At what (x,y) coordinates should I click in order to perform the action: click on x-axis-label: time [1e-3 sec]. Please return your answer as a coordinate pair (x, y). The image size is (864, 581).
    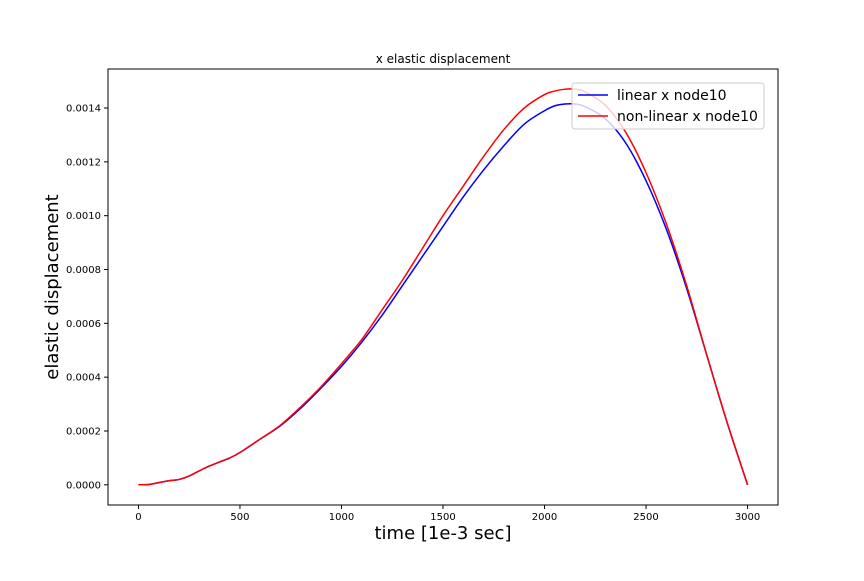
    Looking at the image, I should click on (443, 533).